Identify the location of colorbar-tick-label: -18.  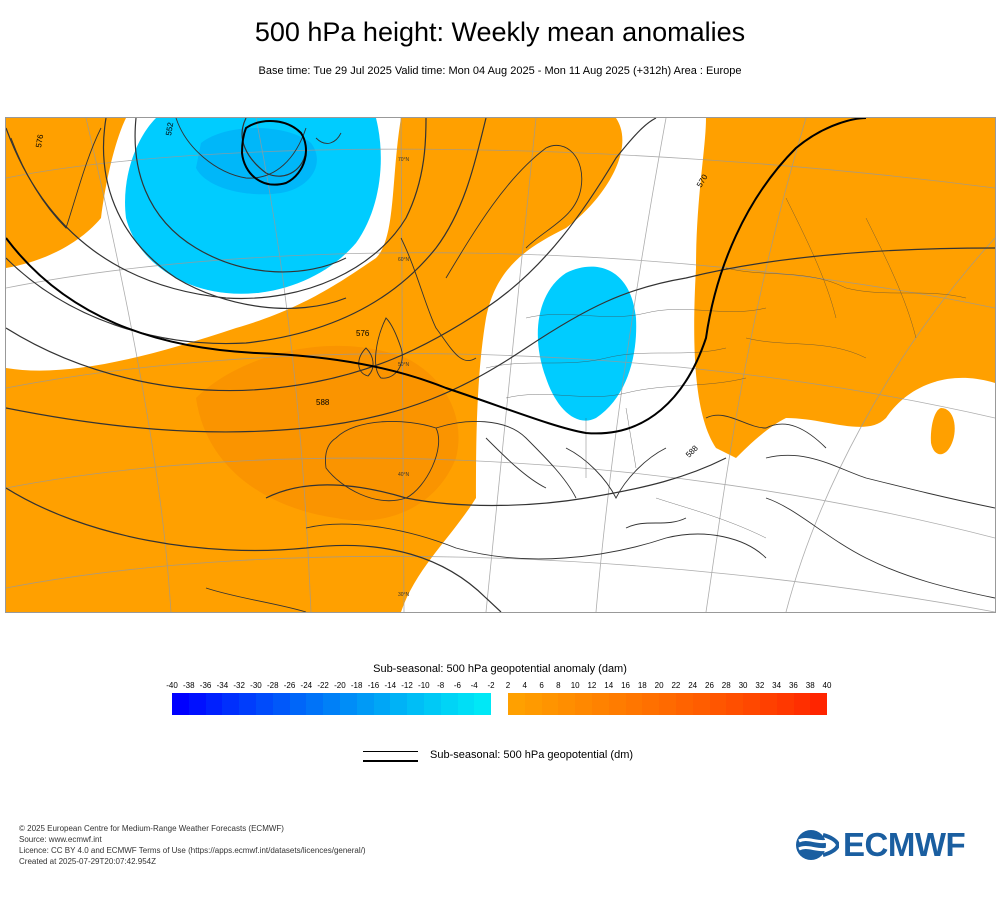
(356, 685).